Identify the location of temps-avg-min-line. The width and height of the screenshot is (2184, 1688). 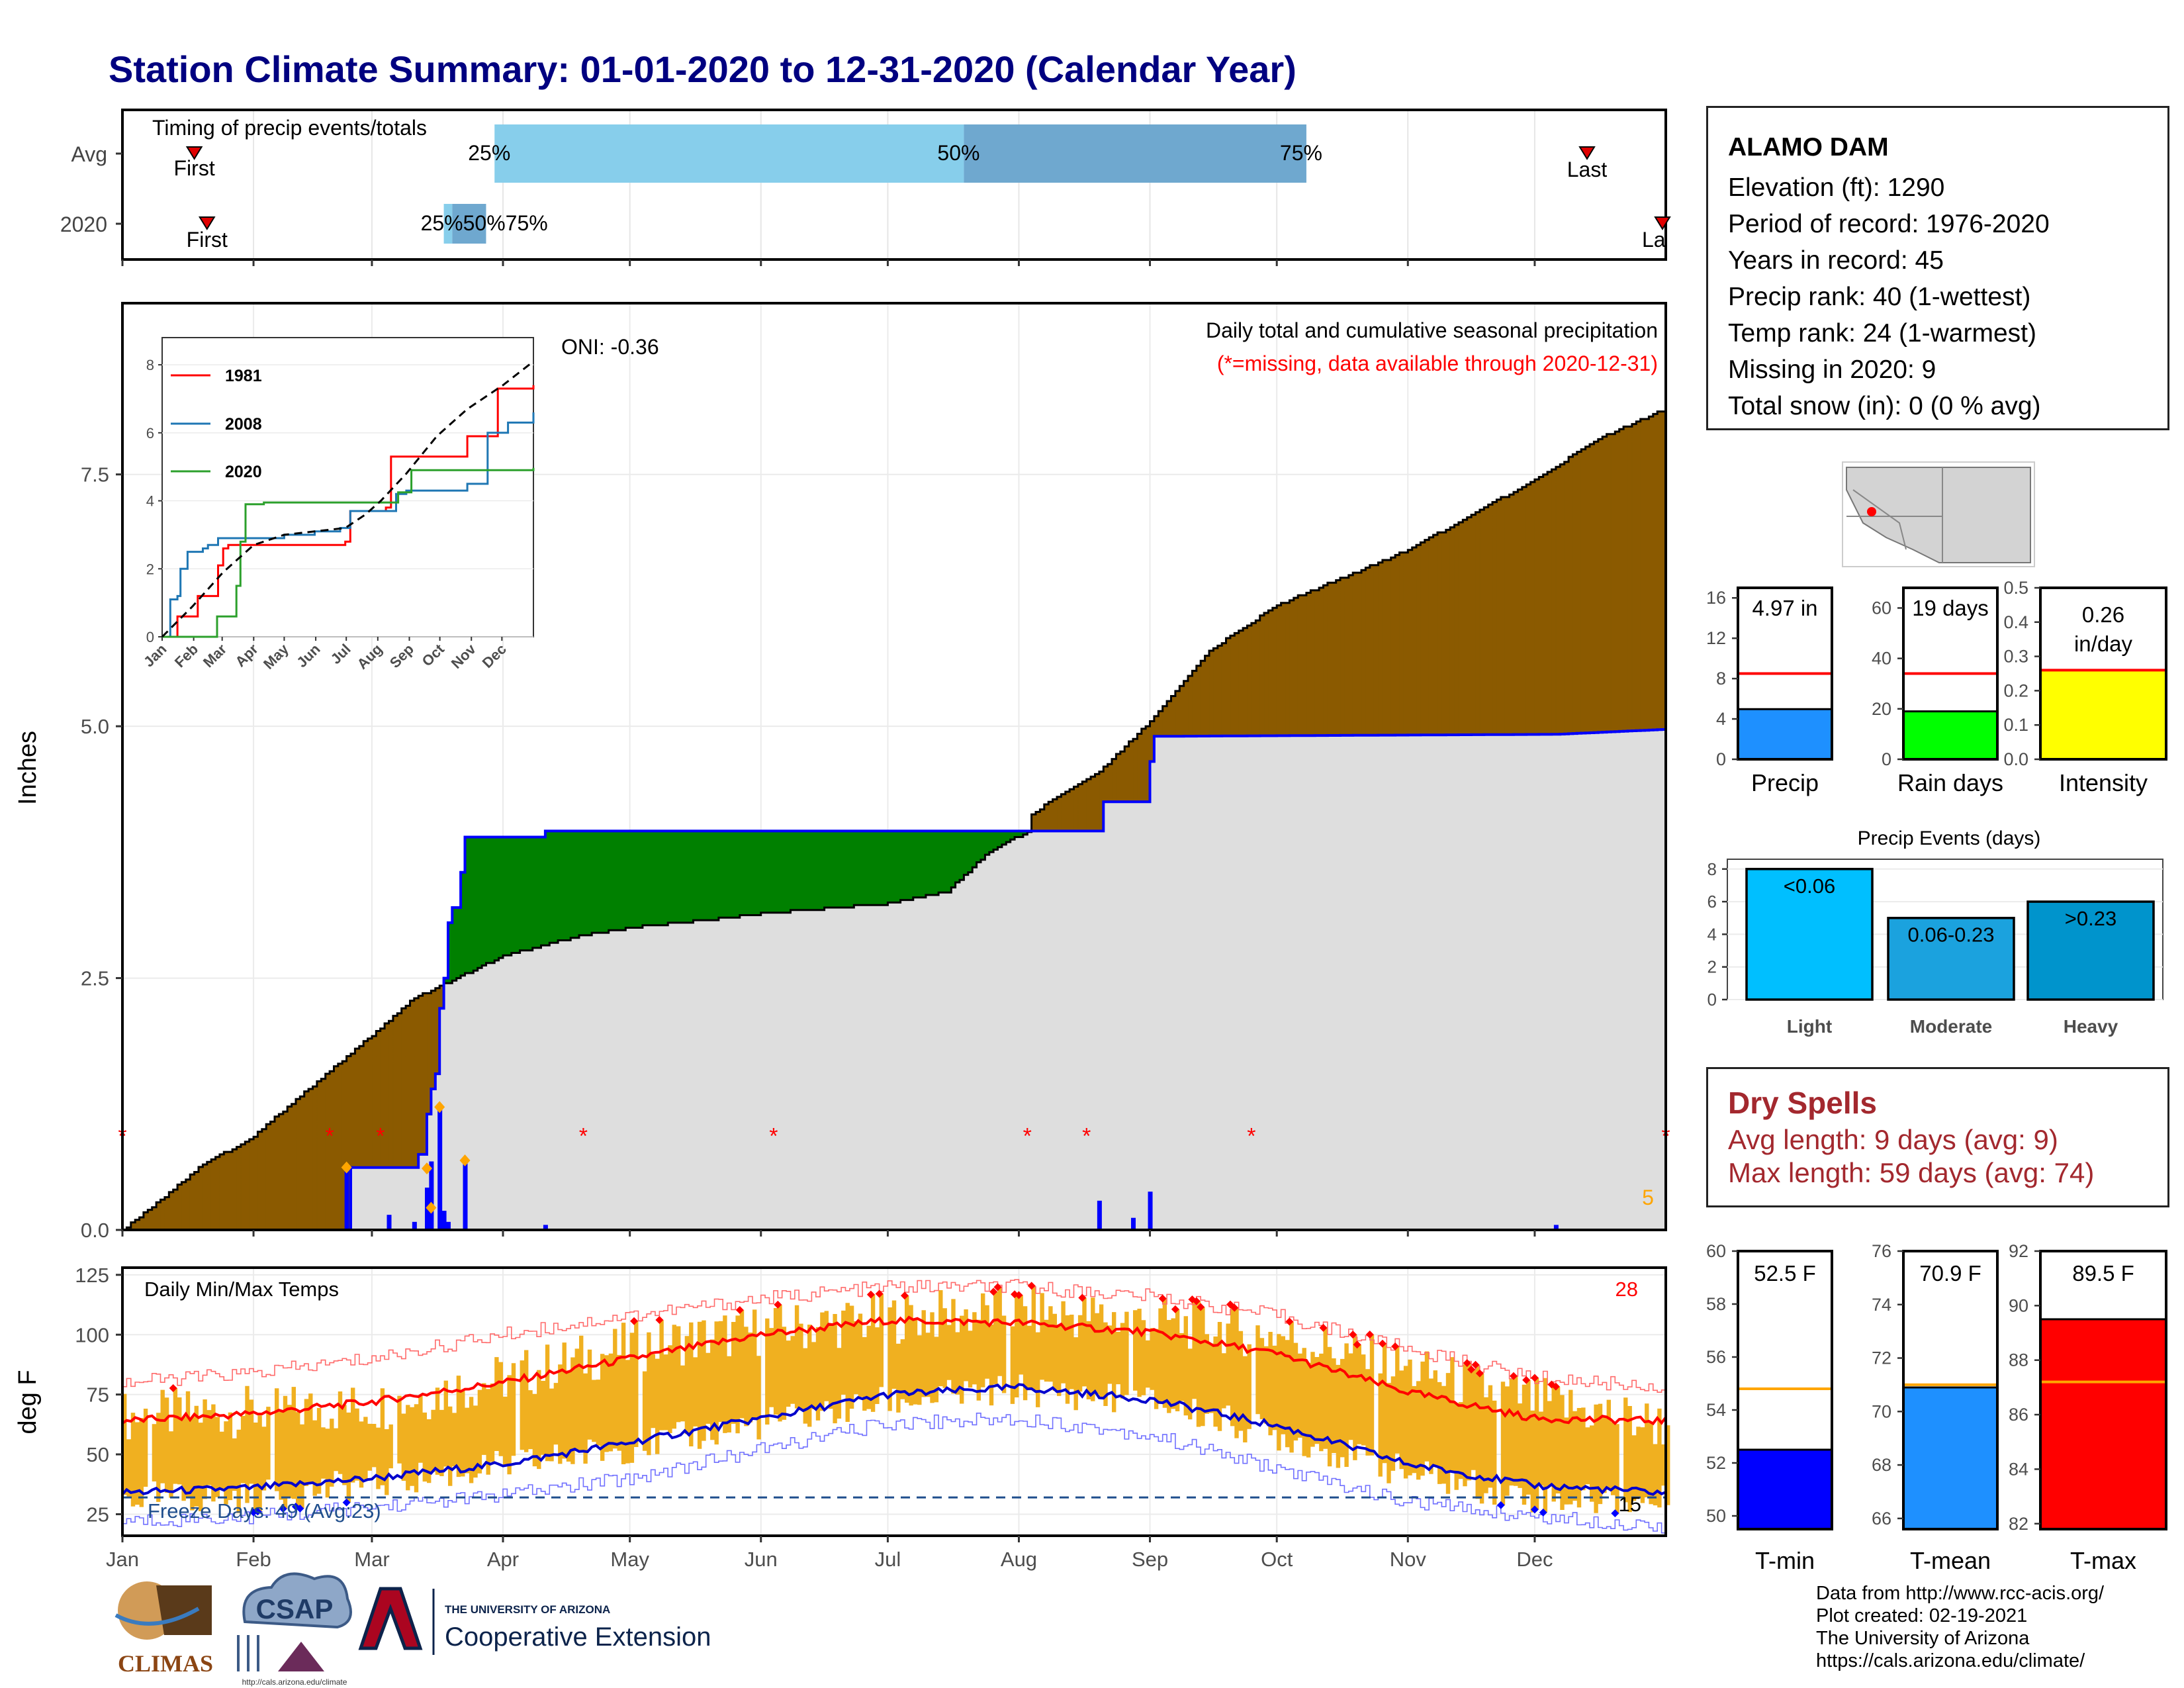
(893, 1439).